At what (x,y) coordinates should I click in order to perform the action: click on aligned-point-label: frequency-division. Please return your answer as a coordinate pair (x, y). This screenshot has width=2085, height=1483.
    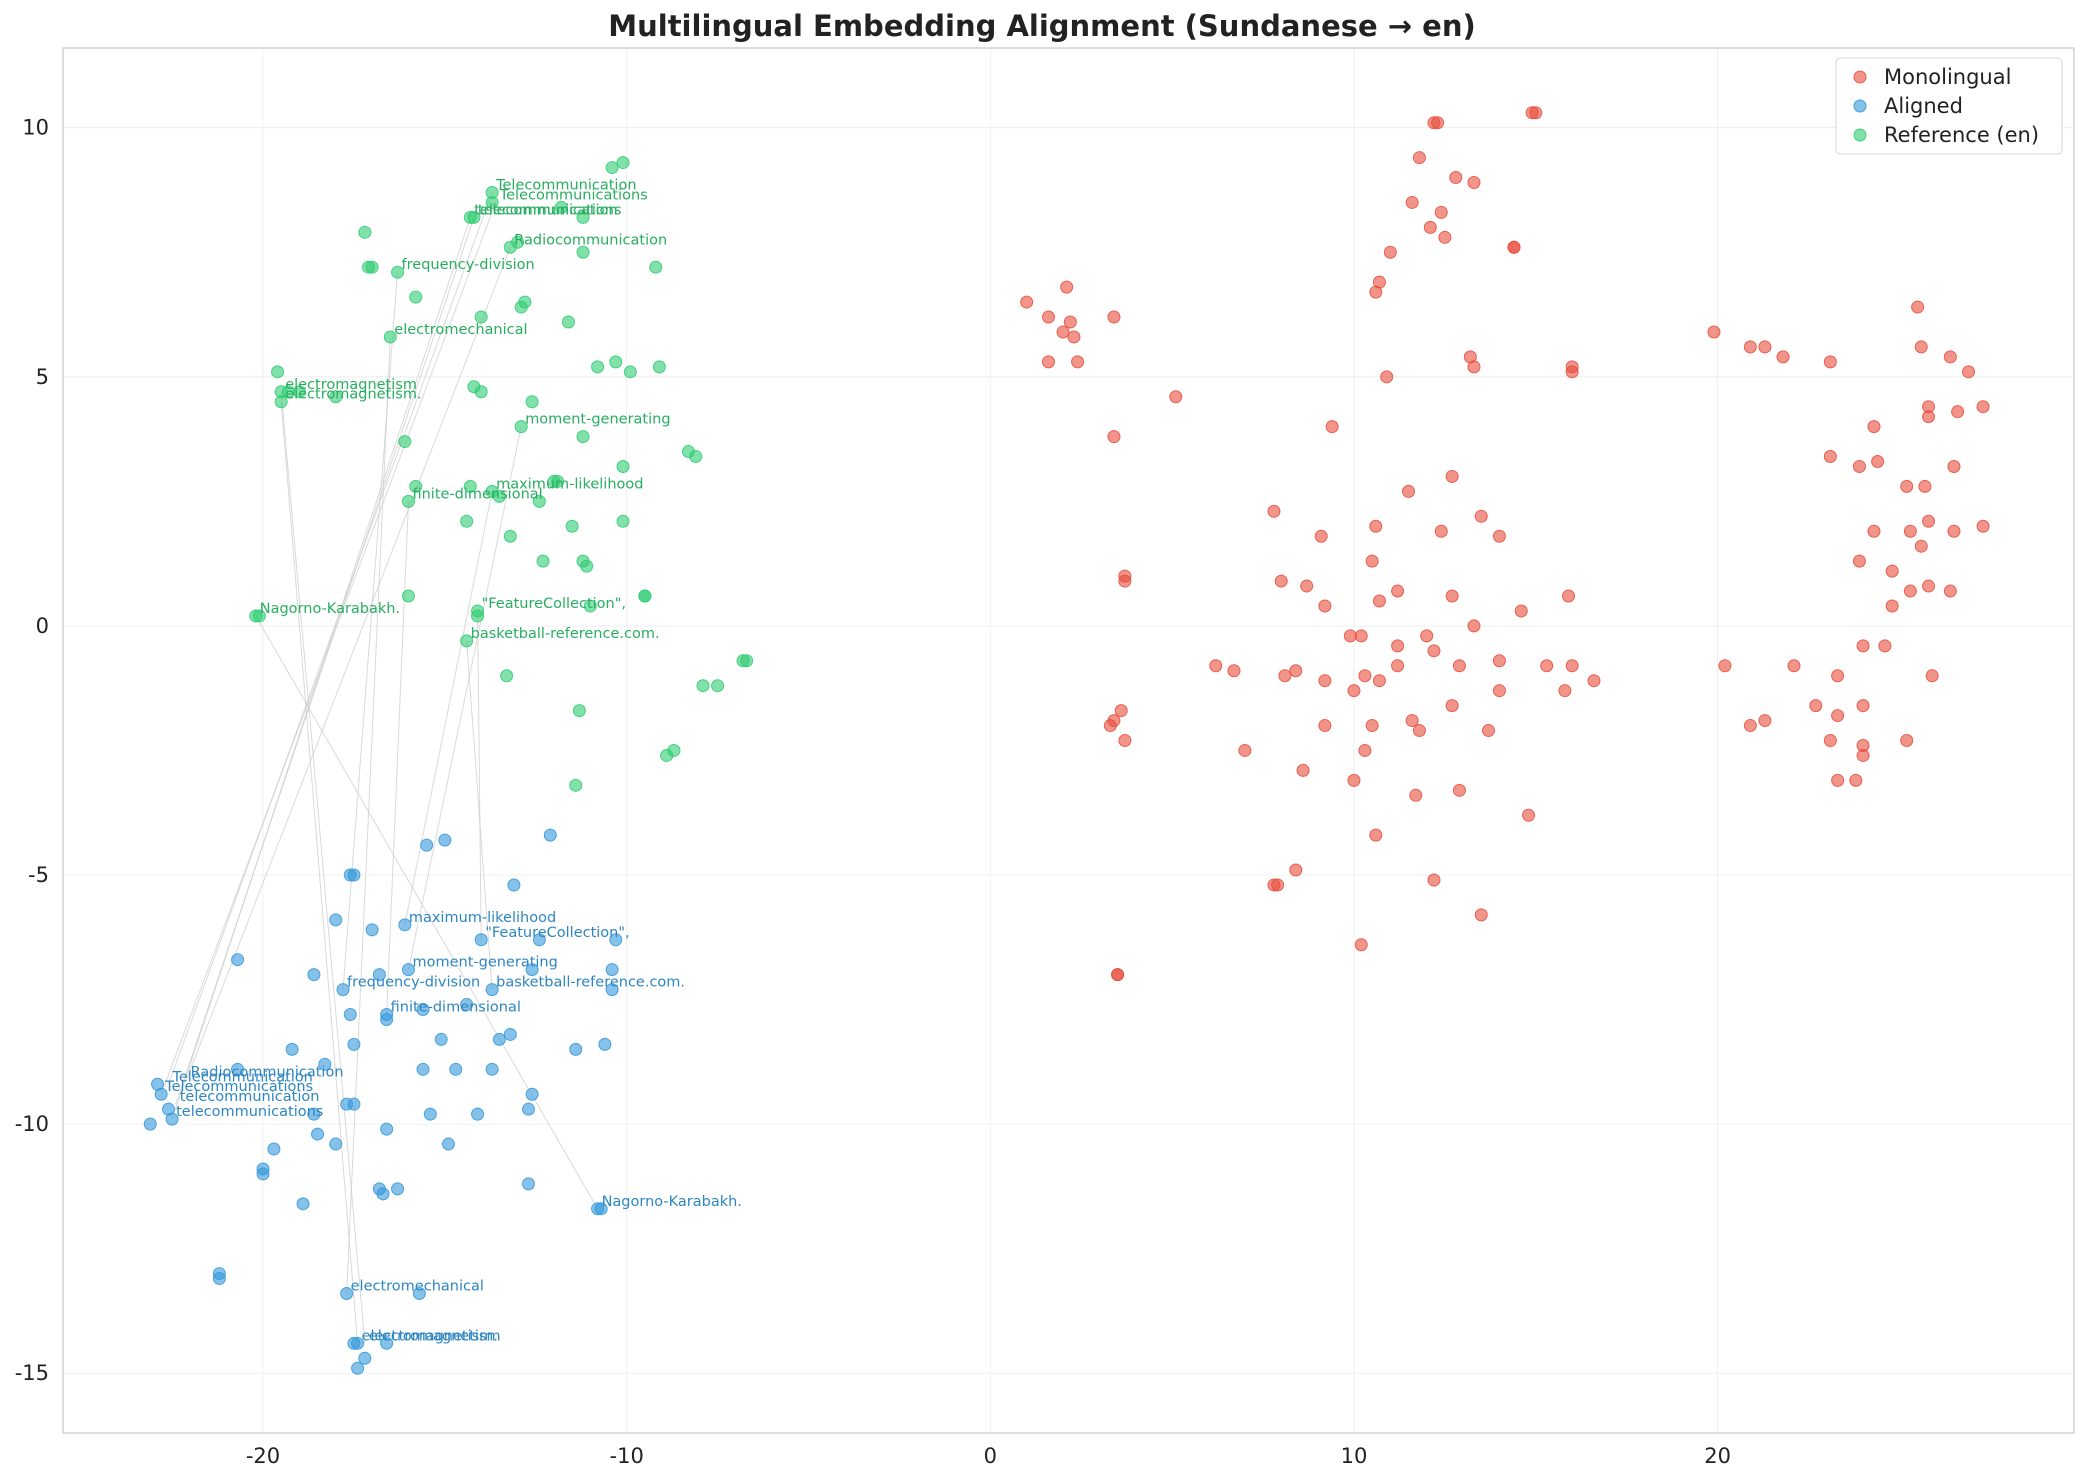
    Looking at the image, I should click on (413, 983).